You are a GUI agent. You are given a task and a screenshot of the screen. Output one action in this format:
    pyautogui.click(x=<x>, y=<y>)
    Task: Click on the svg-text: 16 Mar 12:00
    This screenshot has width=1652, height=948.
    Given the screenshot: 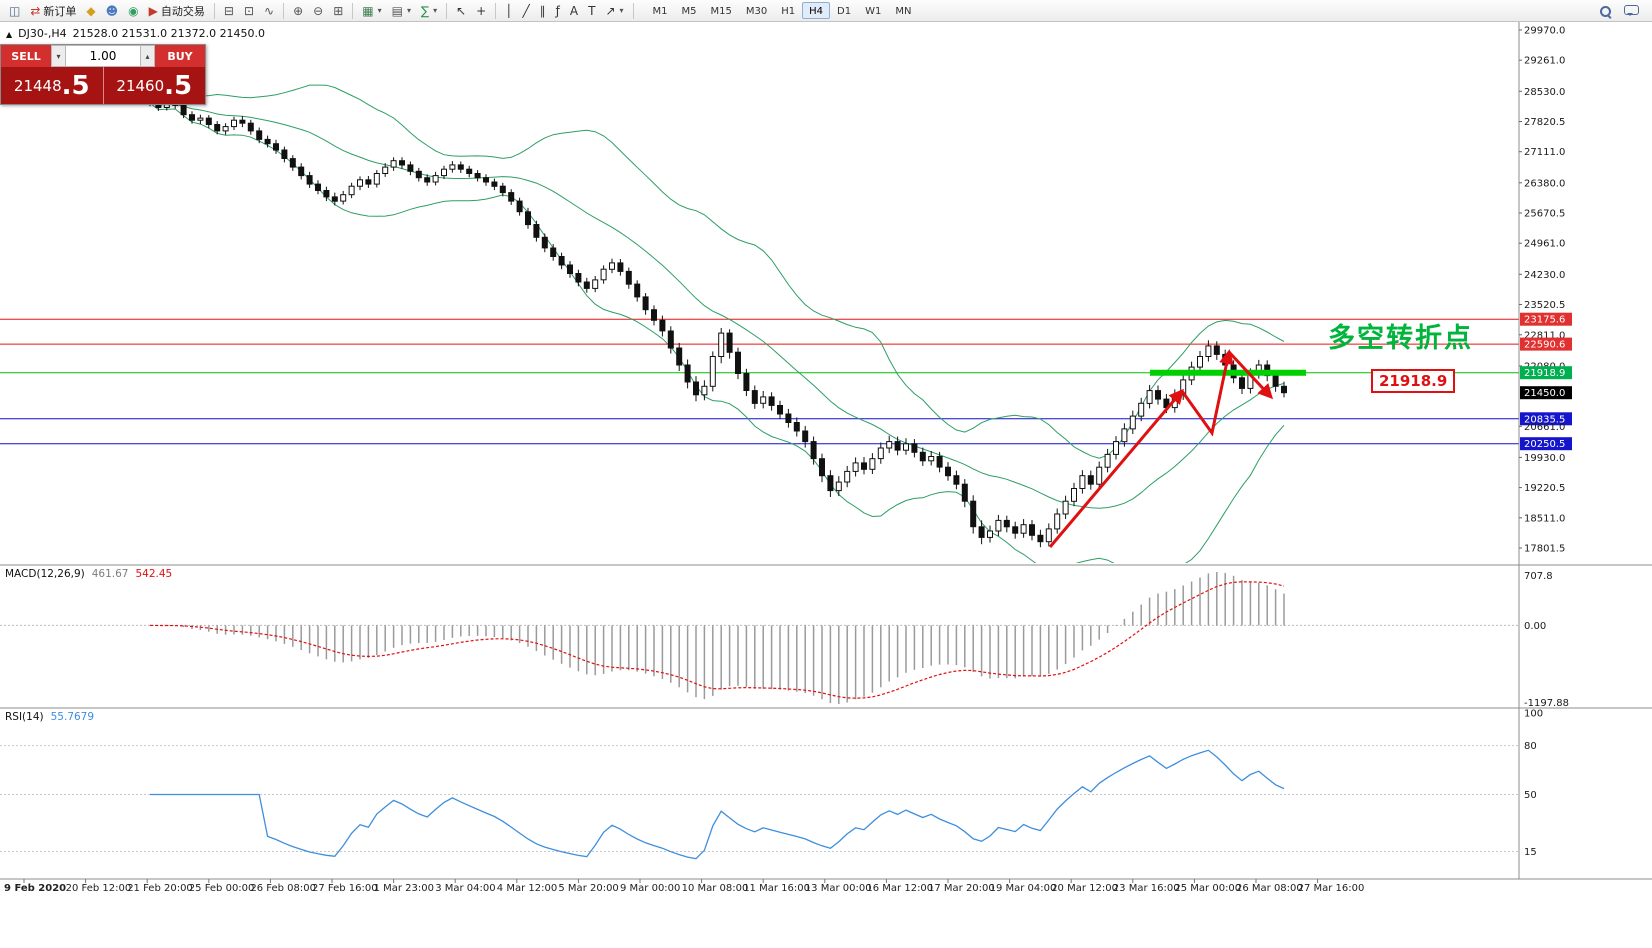 What is the action you would take?
    pyautogui.click(x=899, y=888)
    